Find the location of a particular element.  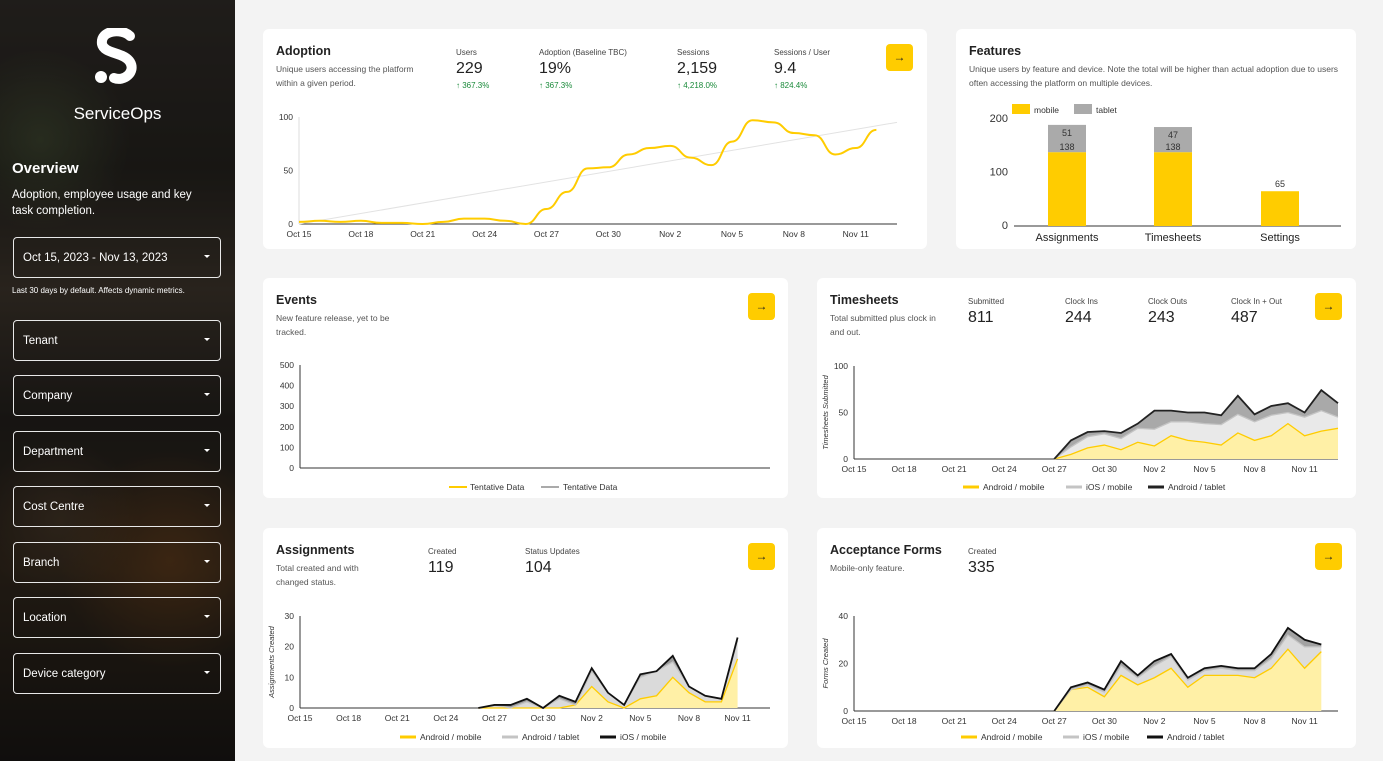

card-description: Total submitted plus clock in and out. is located at coordinates (883, 325).